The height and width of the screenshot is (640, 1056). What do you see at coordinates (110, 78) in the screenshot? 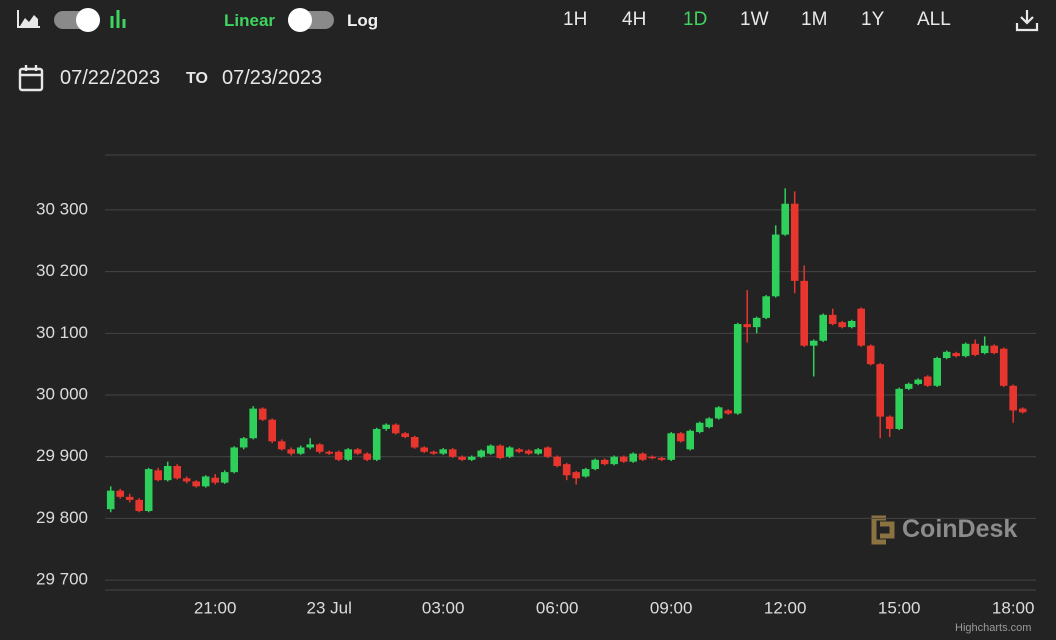
I see `date-from: 07/22/2023` at bounding box center [110, 78].